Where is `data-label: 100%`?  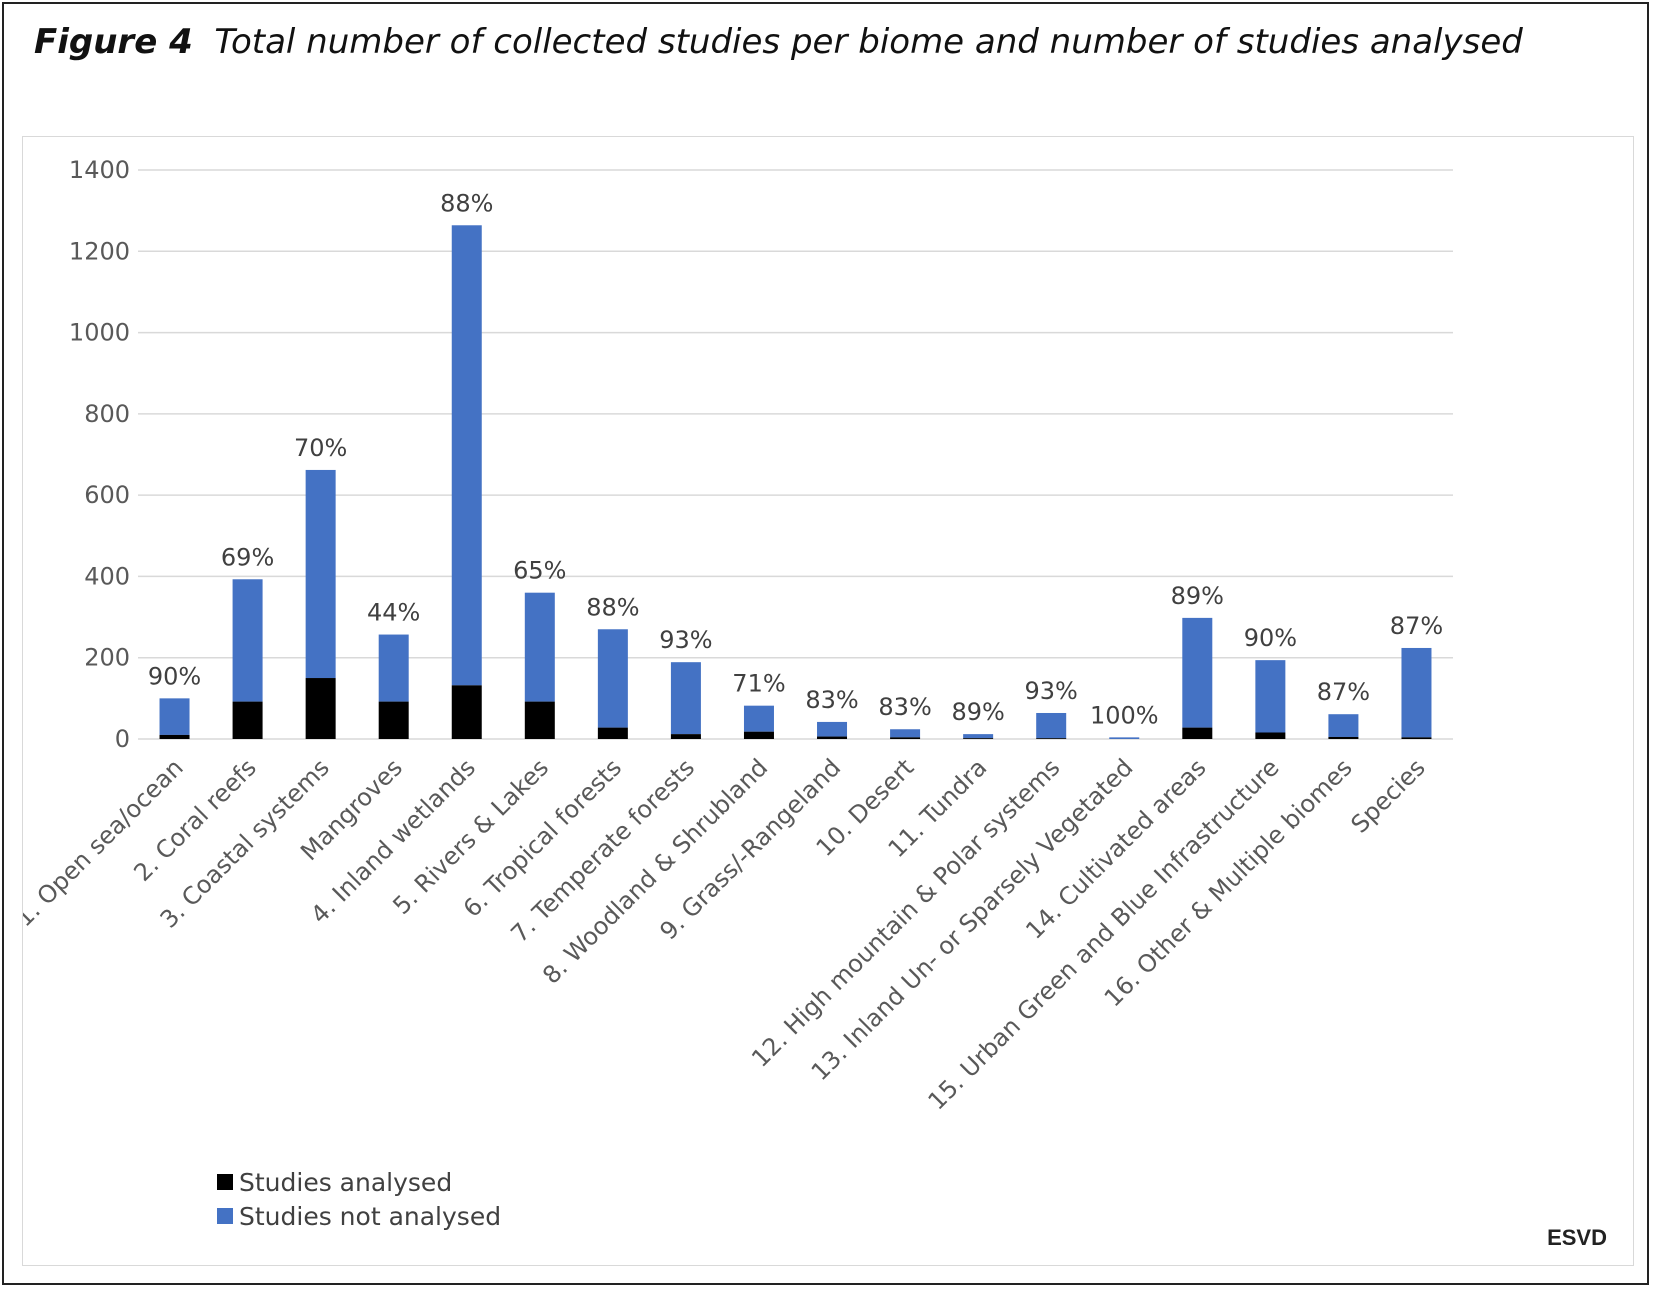
data-label: 100% is located at coordinates (1124, 715).